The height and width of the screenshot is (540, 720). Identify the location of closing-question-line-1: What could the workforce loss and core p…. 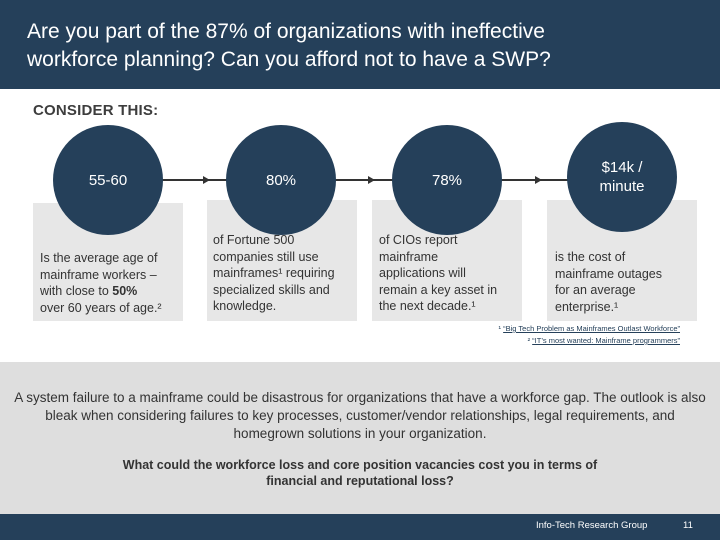
(360, 465).